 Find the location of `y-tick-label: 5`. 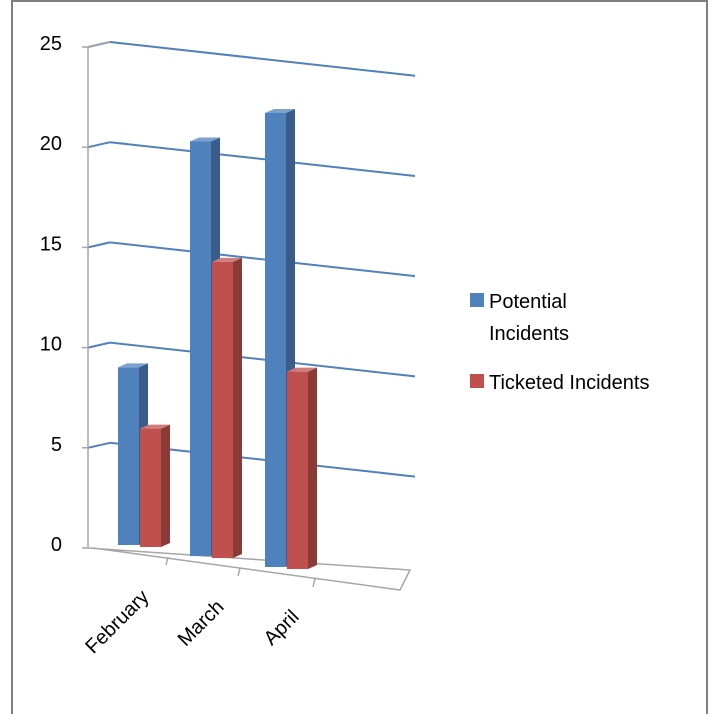

y-tick-label: 5 is located at coordinates (56, 445).